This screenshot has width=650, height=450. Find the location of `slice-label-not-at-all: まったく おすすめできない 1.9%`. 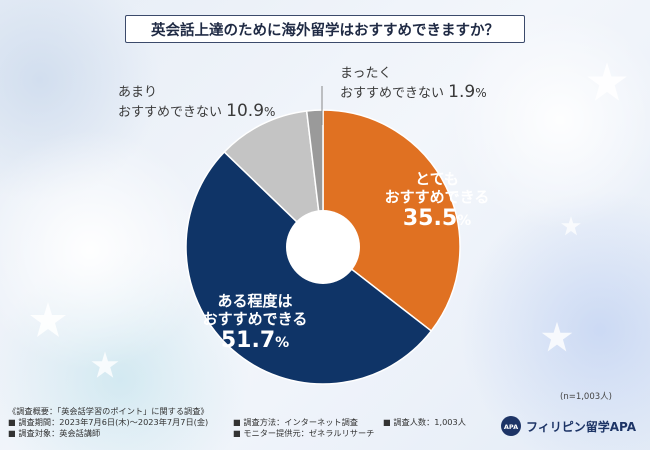

slice-label-not-at-all: まったく おすすめできない 1.9% is located at coordinates (413, 84).